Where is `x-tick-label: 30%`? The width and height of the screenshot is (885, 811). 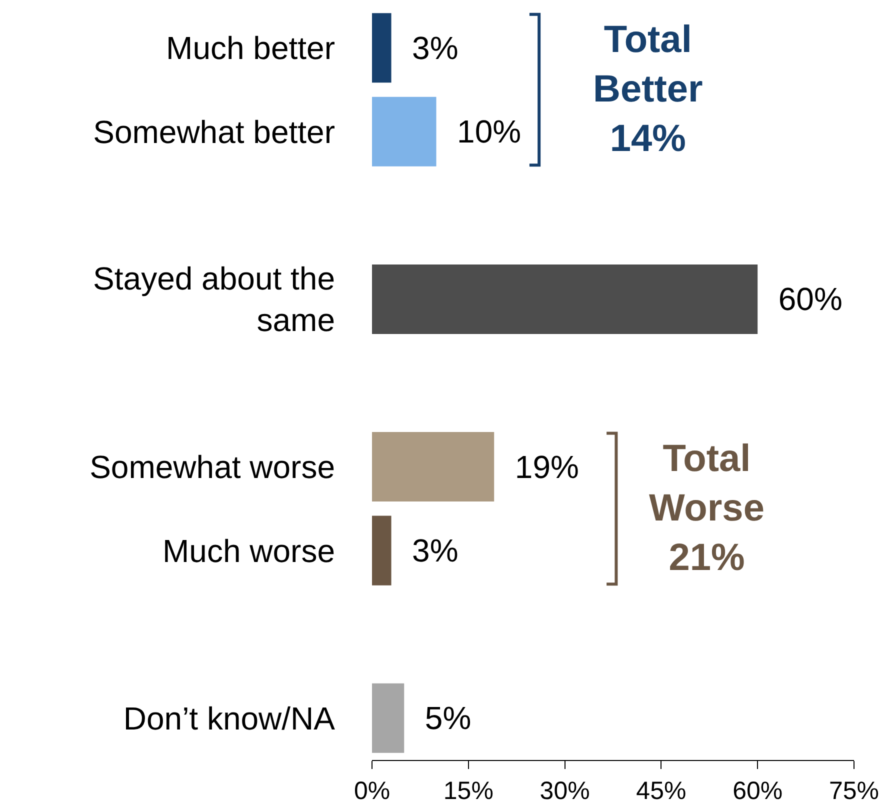 x-tick-label: 30% is located at coordinates (565, 791).